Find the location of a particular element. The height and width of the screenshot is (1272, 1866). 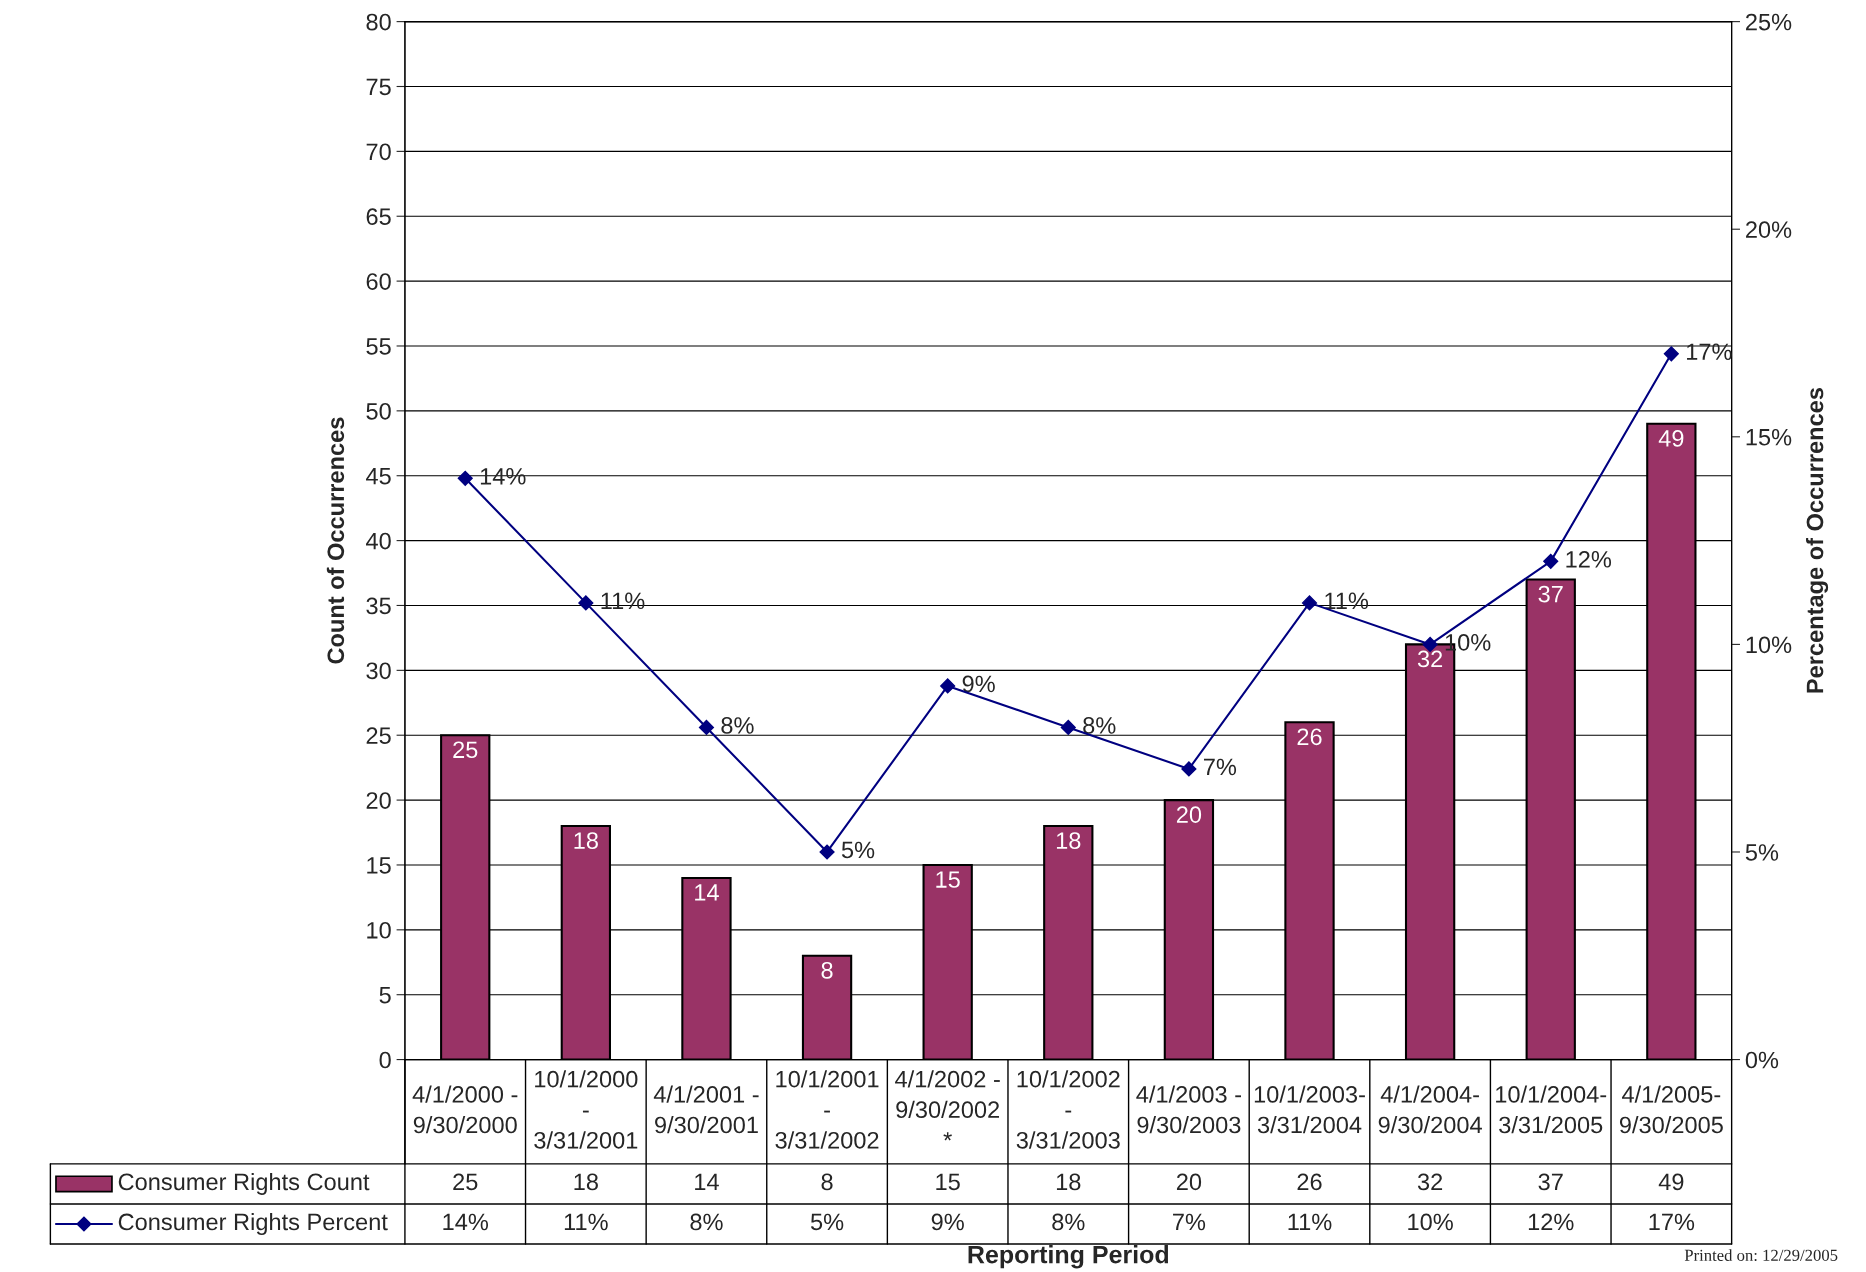

y-tick-label: 55 is located at coordinates (378, 346).